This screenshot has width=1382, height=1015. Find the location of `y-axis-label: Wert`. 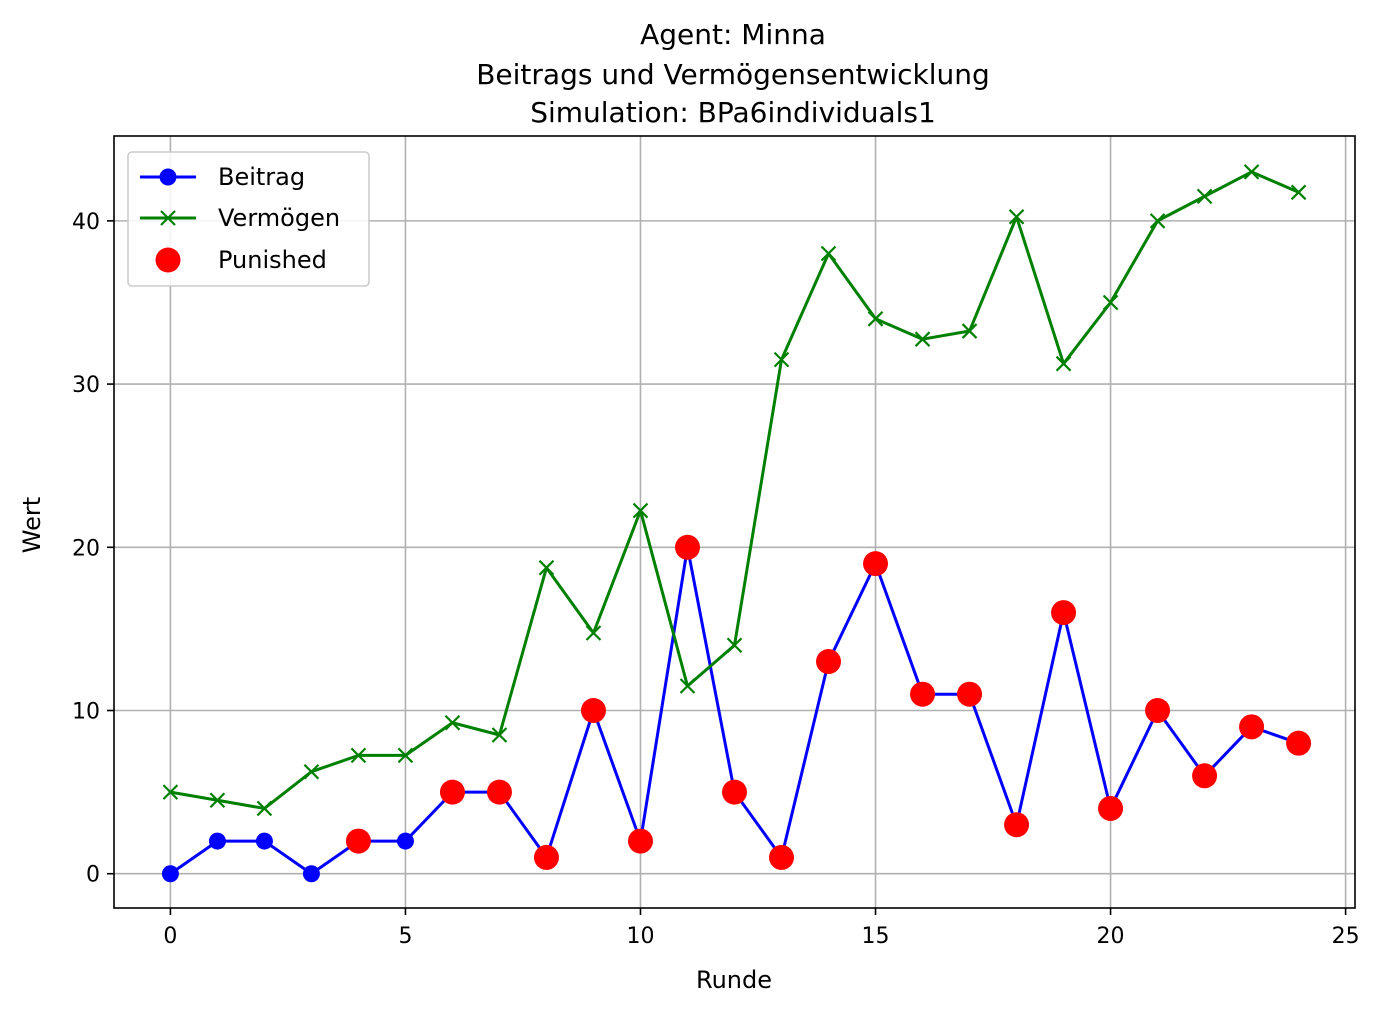

y-axis-label: Wert is located at coordinates (32, 525).